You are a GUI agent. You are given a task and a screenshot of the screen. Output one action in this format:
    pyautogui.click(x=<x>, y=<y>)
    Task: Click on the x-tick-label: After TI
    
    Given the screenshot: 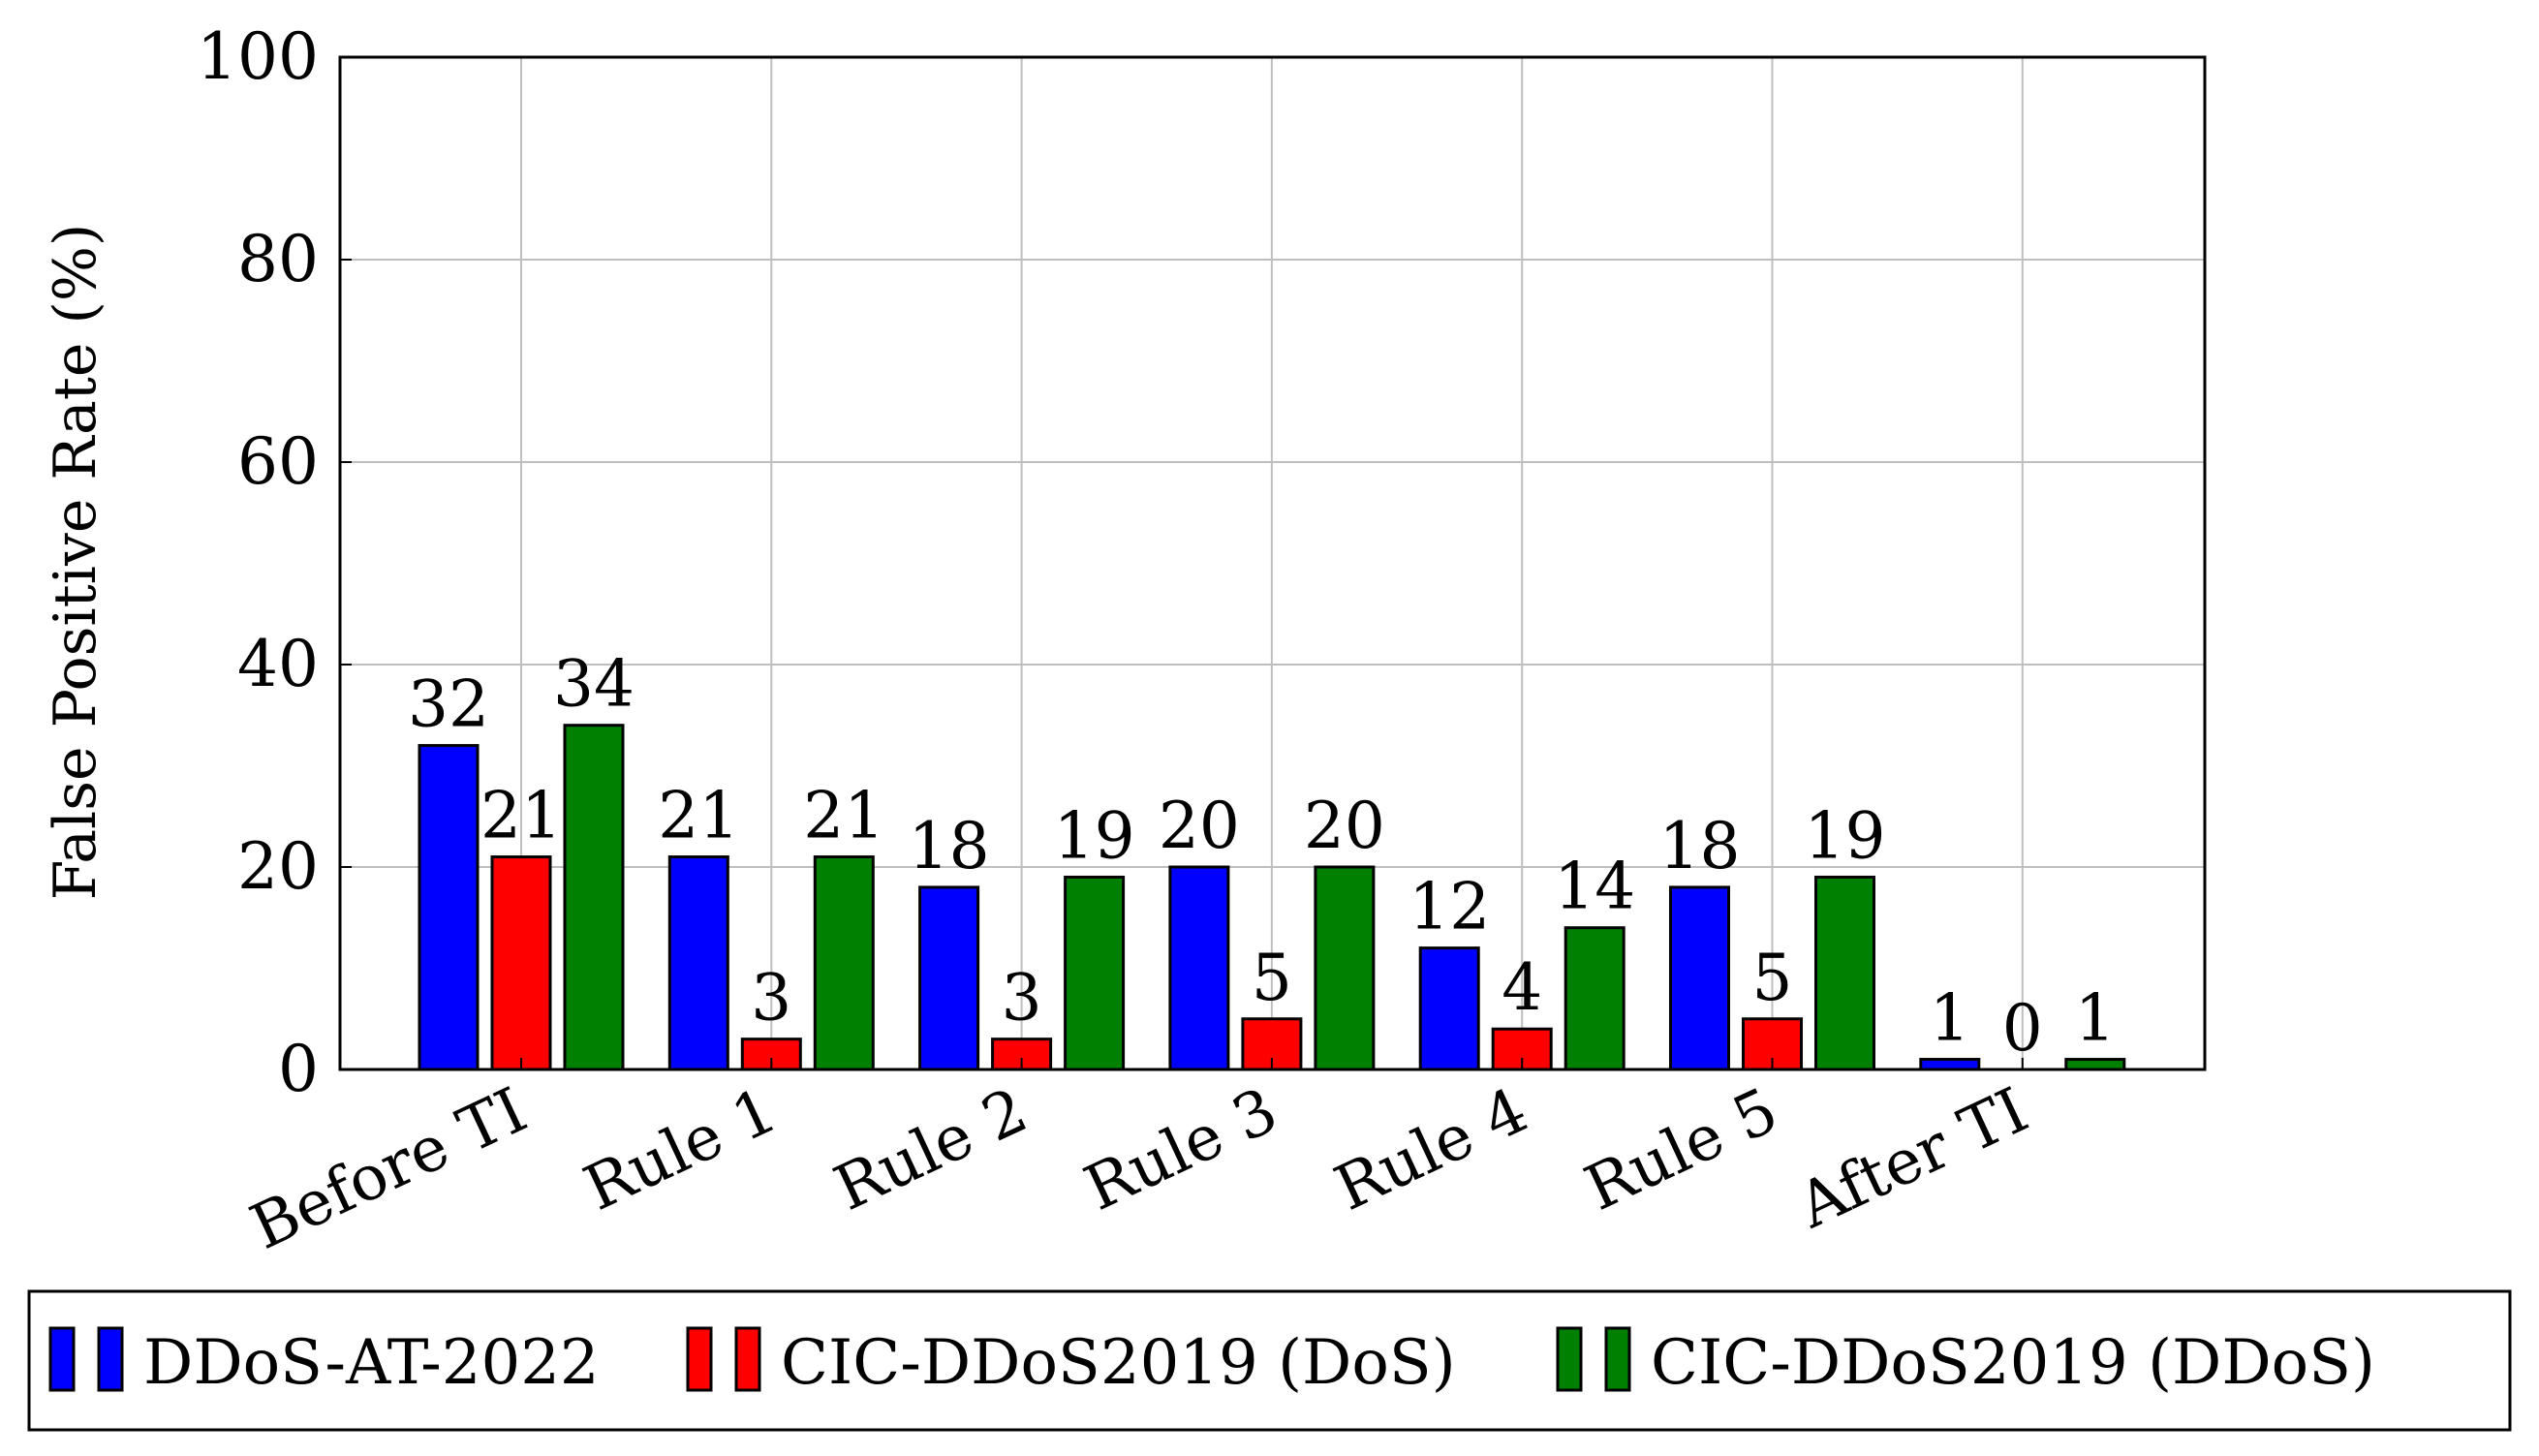 What is the action you would take?
    pyautogui.click(x=1913, y=1158)
    